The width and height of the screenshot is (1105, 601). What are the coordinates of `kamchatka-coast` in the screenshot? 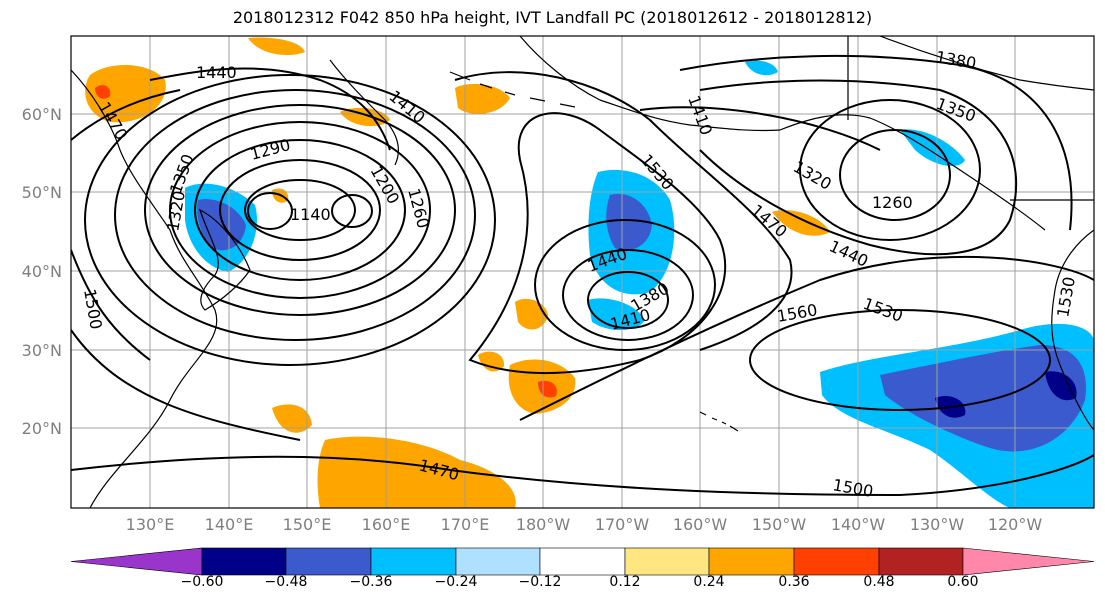 It's located at (364, 112).